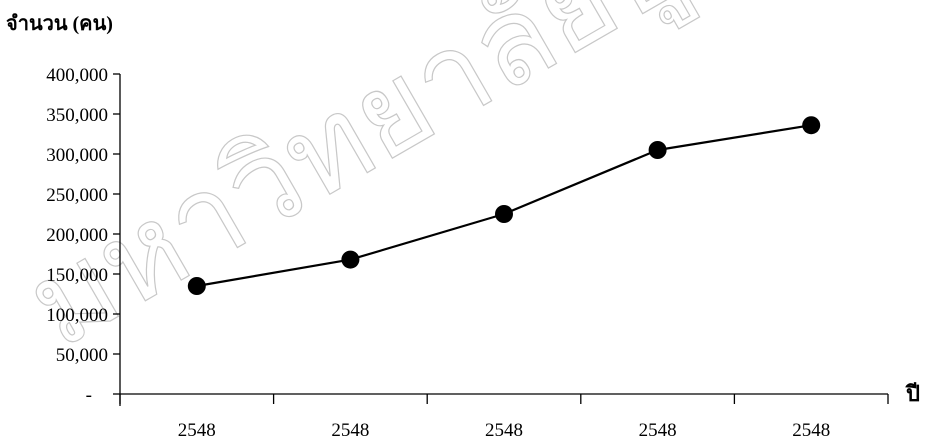  Describe the element at coordinates (89, 395) in the screenshot. I see `y-tick-label: -` at that location.